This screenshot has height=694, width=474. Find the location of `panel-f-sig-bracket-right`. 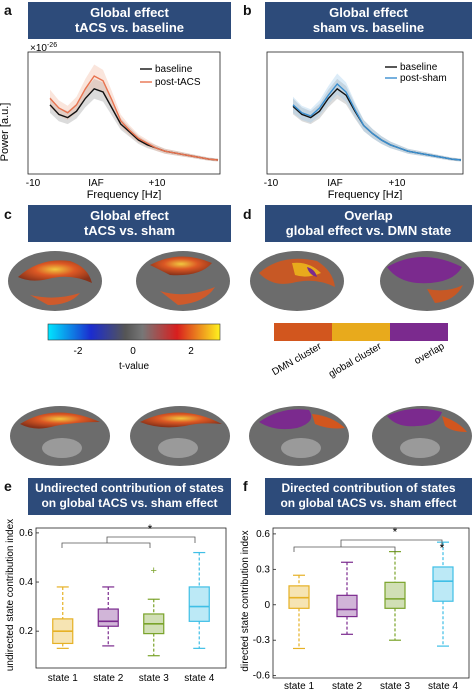

panel-f-sig-bracket-right is located at coordinates (391, 543).